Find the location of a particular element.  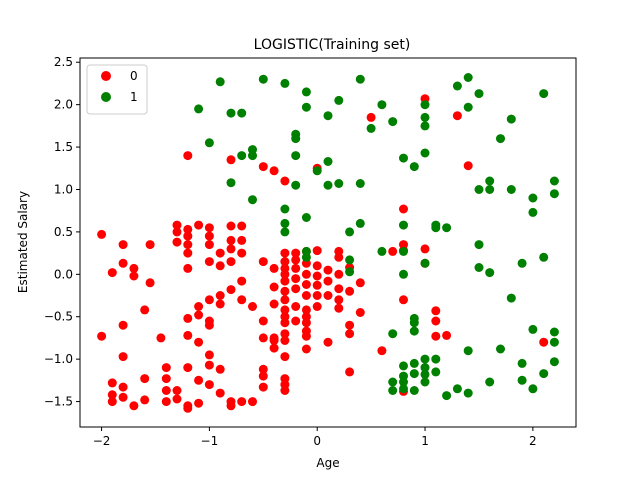

x-tick-label: −1 is located at coordinates (210, 441).